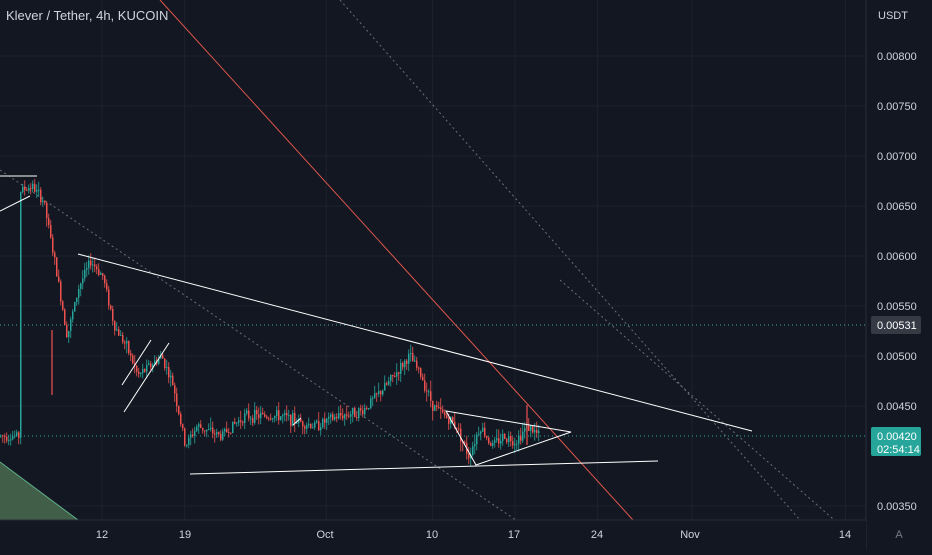  I want to click on price-tick-label: 0.00700, so click(897, 157).